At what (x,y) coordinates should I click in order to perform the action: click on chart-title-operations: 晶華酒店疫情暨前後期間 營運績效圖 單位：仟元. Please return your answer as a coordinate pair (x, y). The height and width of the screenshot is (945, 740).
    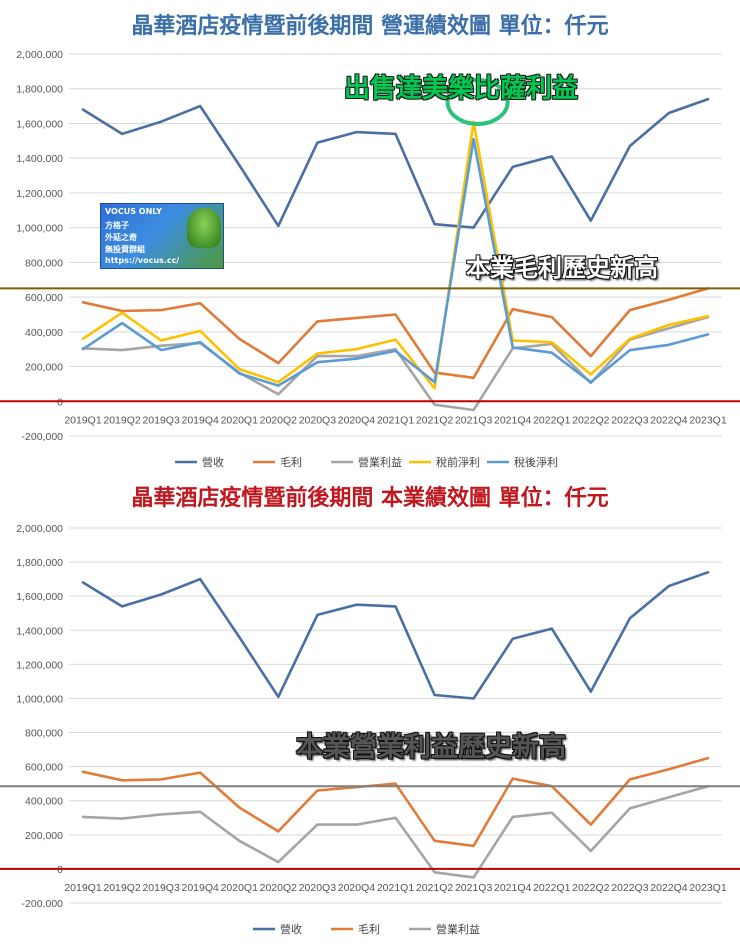
    Looking at the image, I should click on (370, 26).